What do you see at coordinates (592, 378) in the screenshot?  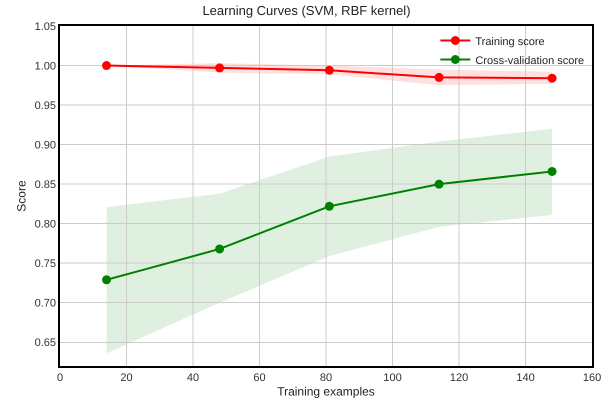 I see `x-tick-label: 160` at bounding box center [592, 378].